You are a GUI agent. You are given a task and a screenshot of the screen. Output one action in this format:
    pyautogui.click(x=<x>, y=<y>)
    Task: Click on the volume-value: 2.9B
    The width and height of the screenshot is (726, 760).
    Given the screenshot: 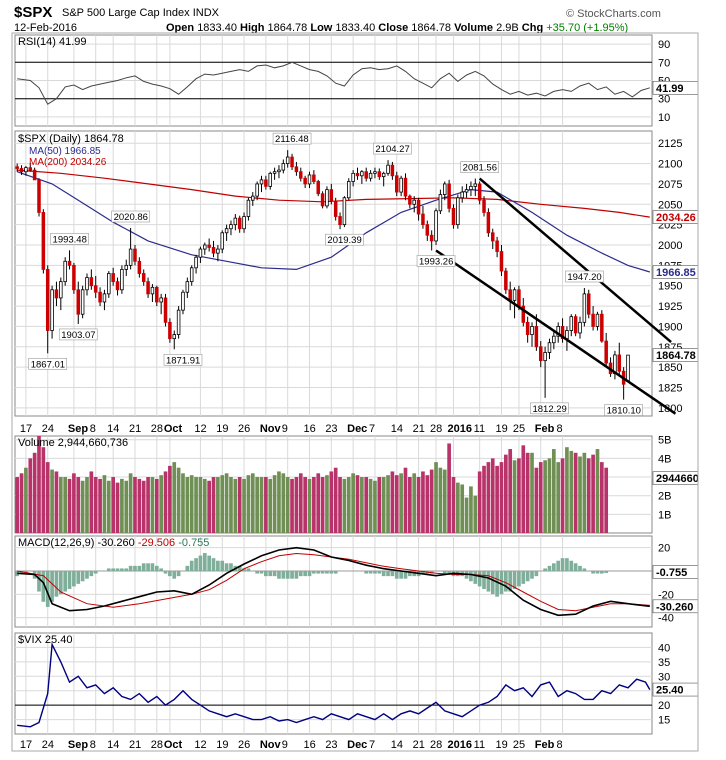 What is the action you would take?
    pyautogui.click(x=507, y=28)
    